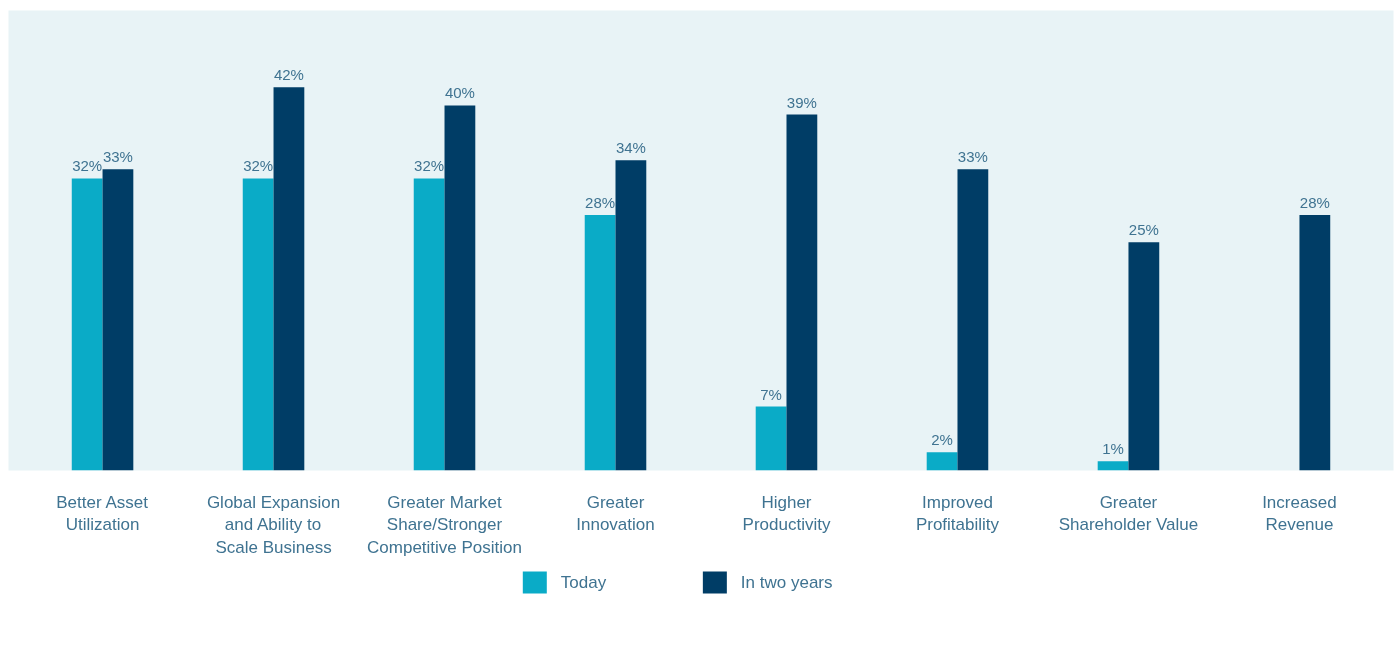  Describe the element at coordinates (583, 582) in the screenshot. I see `legend-label: Today` at that location.